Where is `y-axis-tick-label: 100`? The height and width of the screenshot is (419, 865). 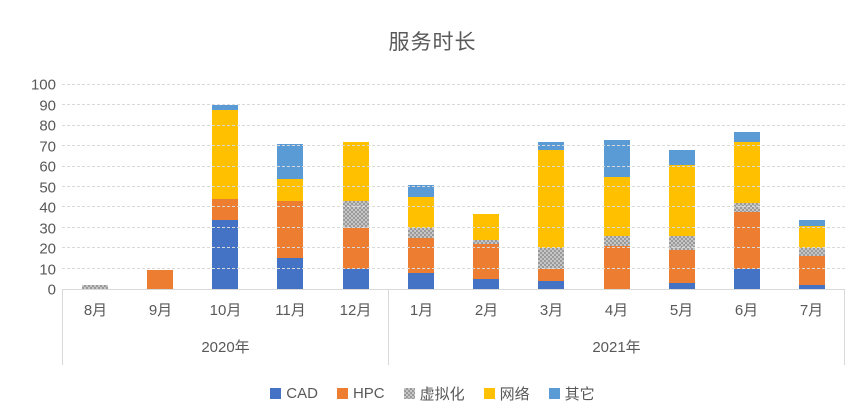
y-axis-tick-label: 100 is located at coordinates (43, 85).